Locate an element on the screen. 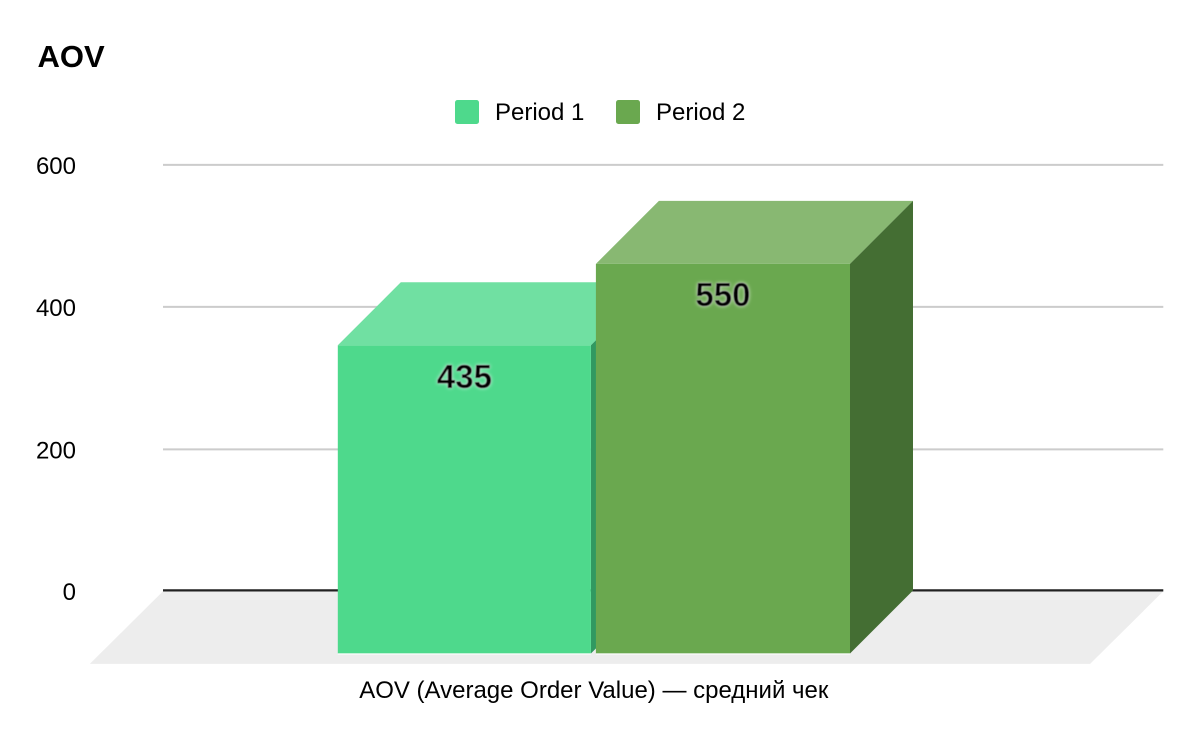 The width and height of the screenshot is (1200, 742). svg-text:AOV (Average Order Value) — ср: AOV (Average Order Value) — средний чек is located at coordinates (594, 690).